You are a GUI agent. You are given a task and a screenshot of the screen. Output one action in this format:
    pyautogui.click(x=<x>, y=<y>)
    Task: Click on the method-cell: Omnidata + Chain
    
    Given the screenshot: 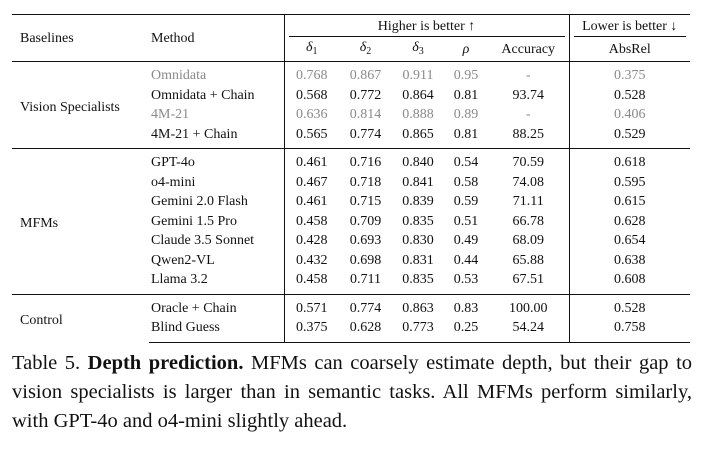 What is the action you would take?
    pyautogui.click(x=217, y=95)
    